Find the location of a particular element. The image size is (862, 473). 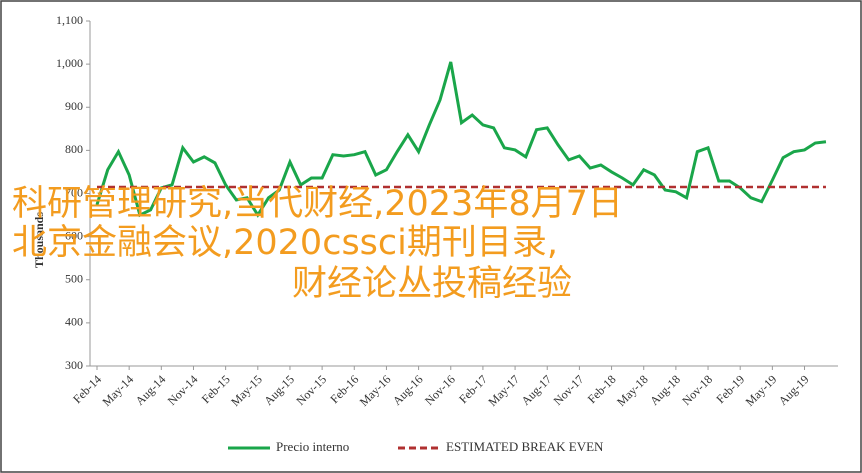

y-tick-label: 400 is located at coordinates (74, 322).